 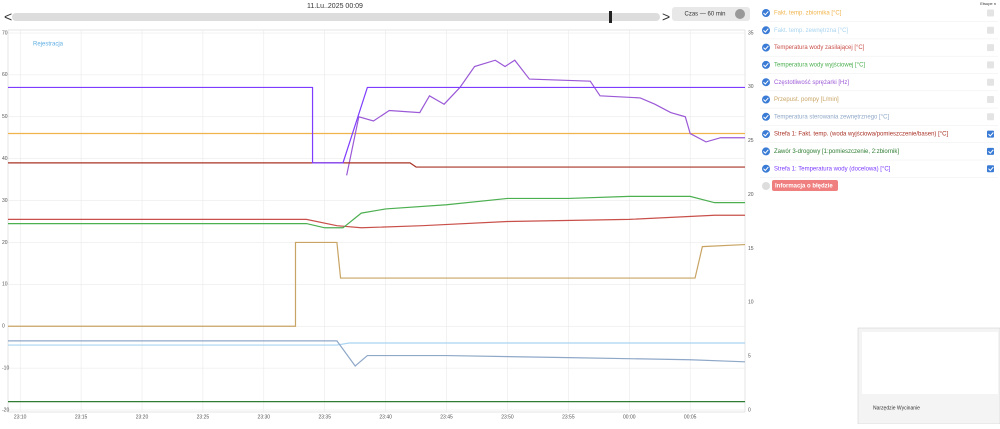 I want to click on y-tick-label: 0, so click(x=3, y=327).